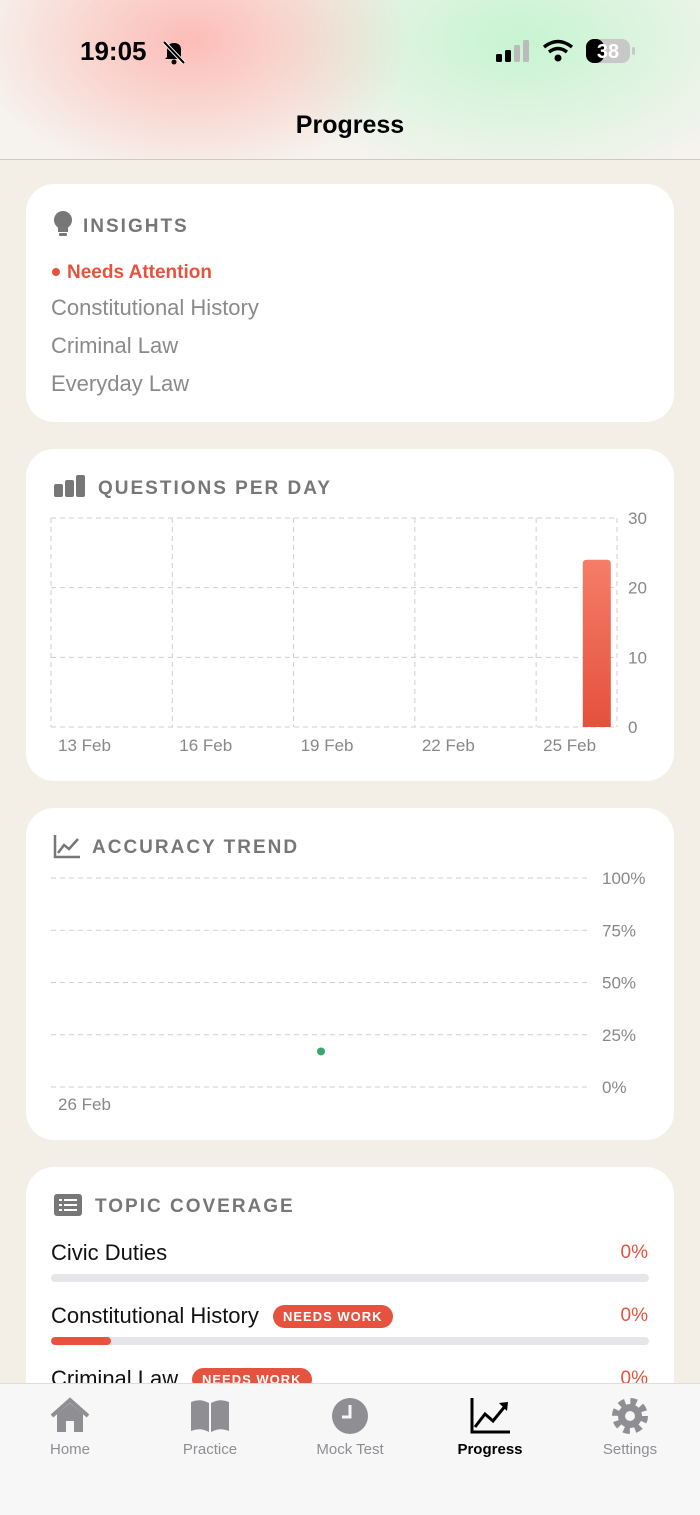  What do you see at coordinates (215, 488) in the screenshot?
I see `section-title: QUESTIONS PER DAY` at bounding box center [215, 488].